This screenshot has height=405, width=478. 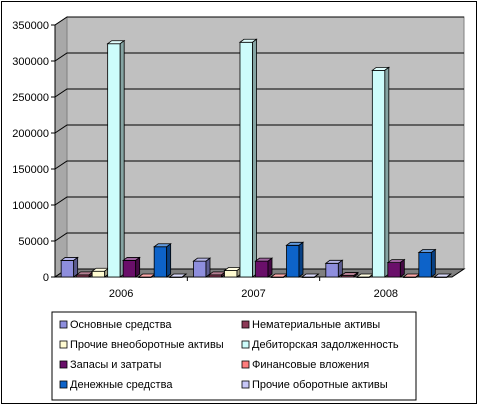 I want to click on legend-entry: Запасы и затраты, so click(x=110, y=365).